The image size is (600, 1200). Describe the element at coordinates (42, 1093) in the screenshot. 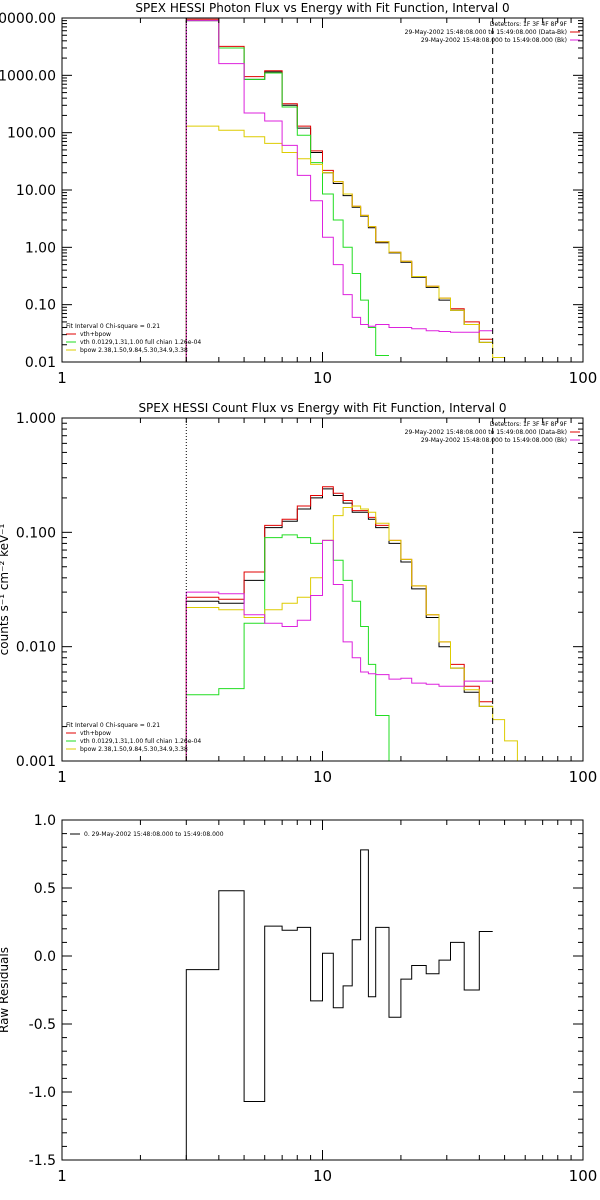

I see `y-tick-label: -1.0` at that location.